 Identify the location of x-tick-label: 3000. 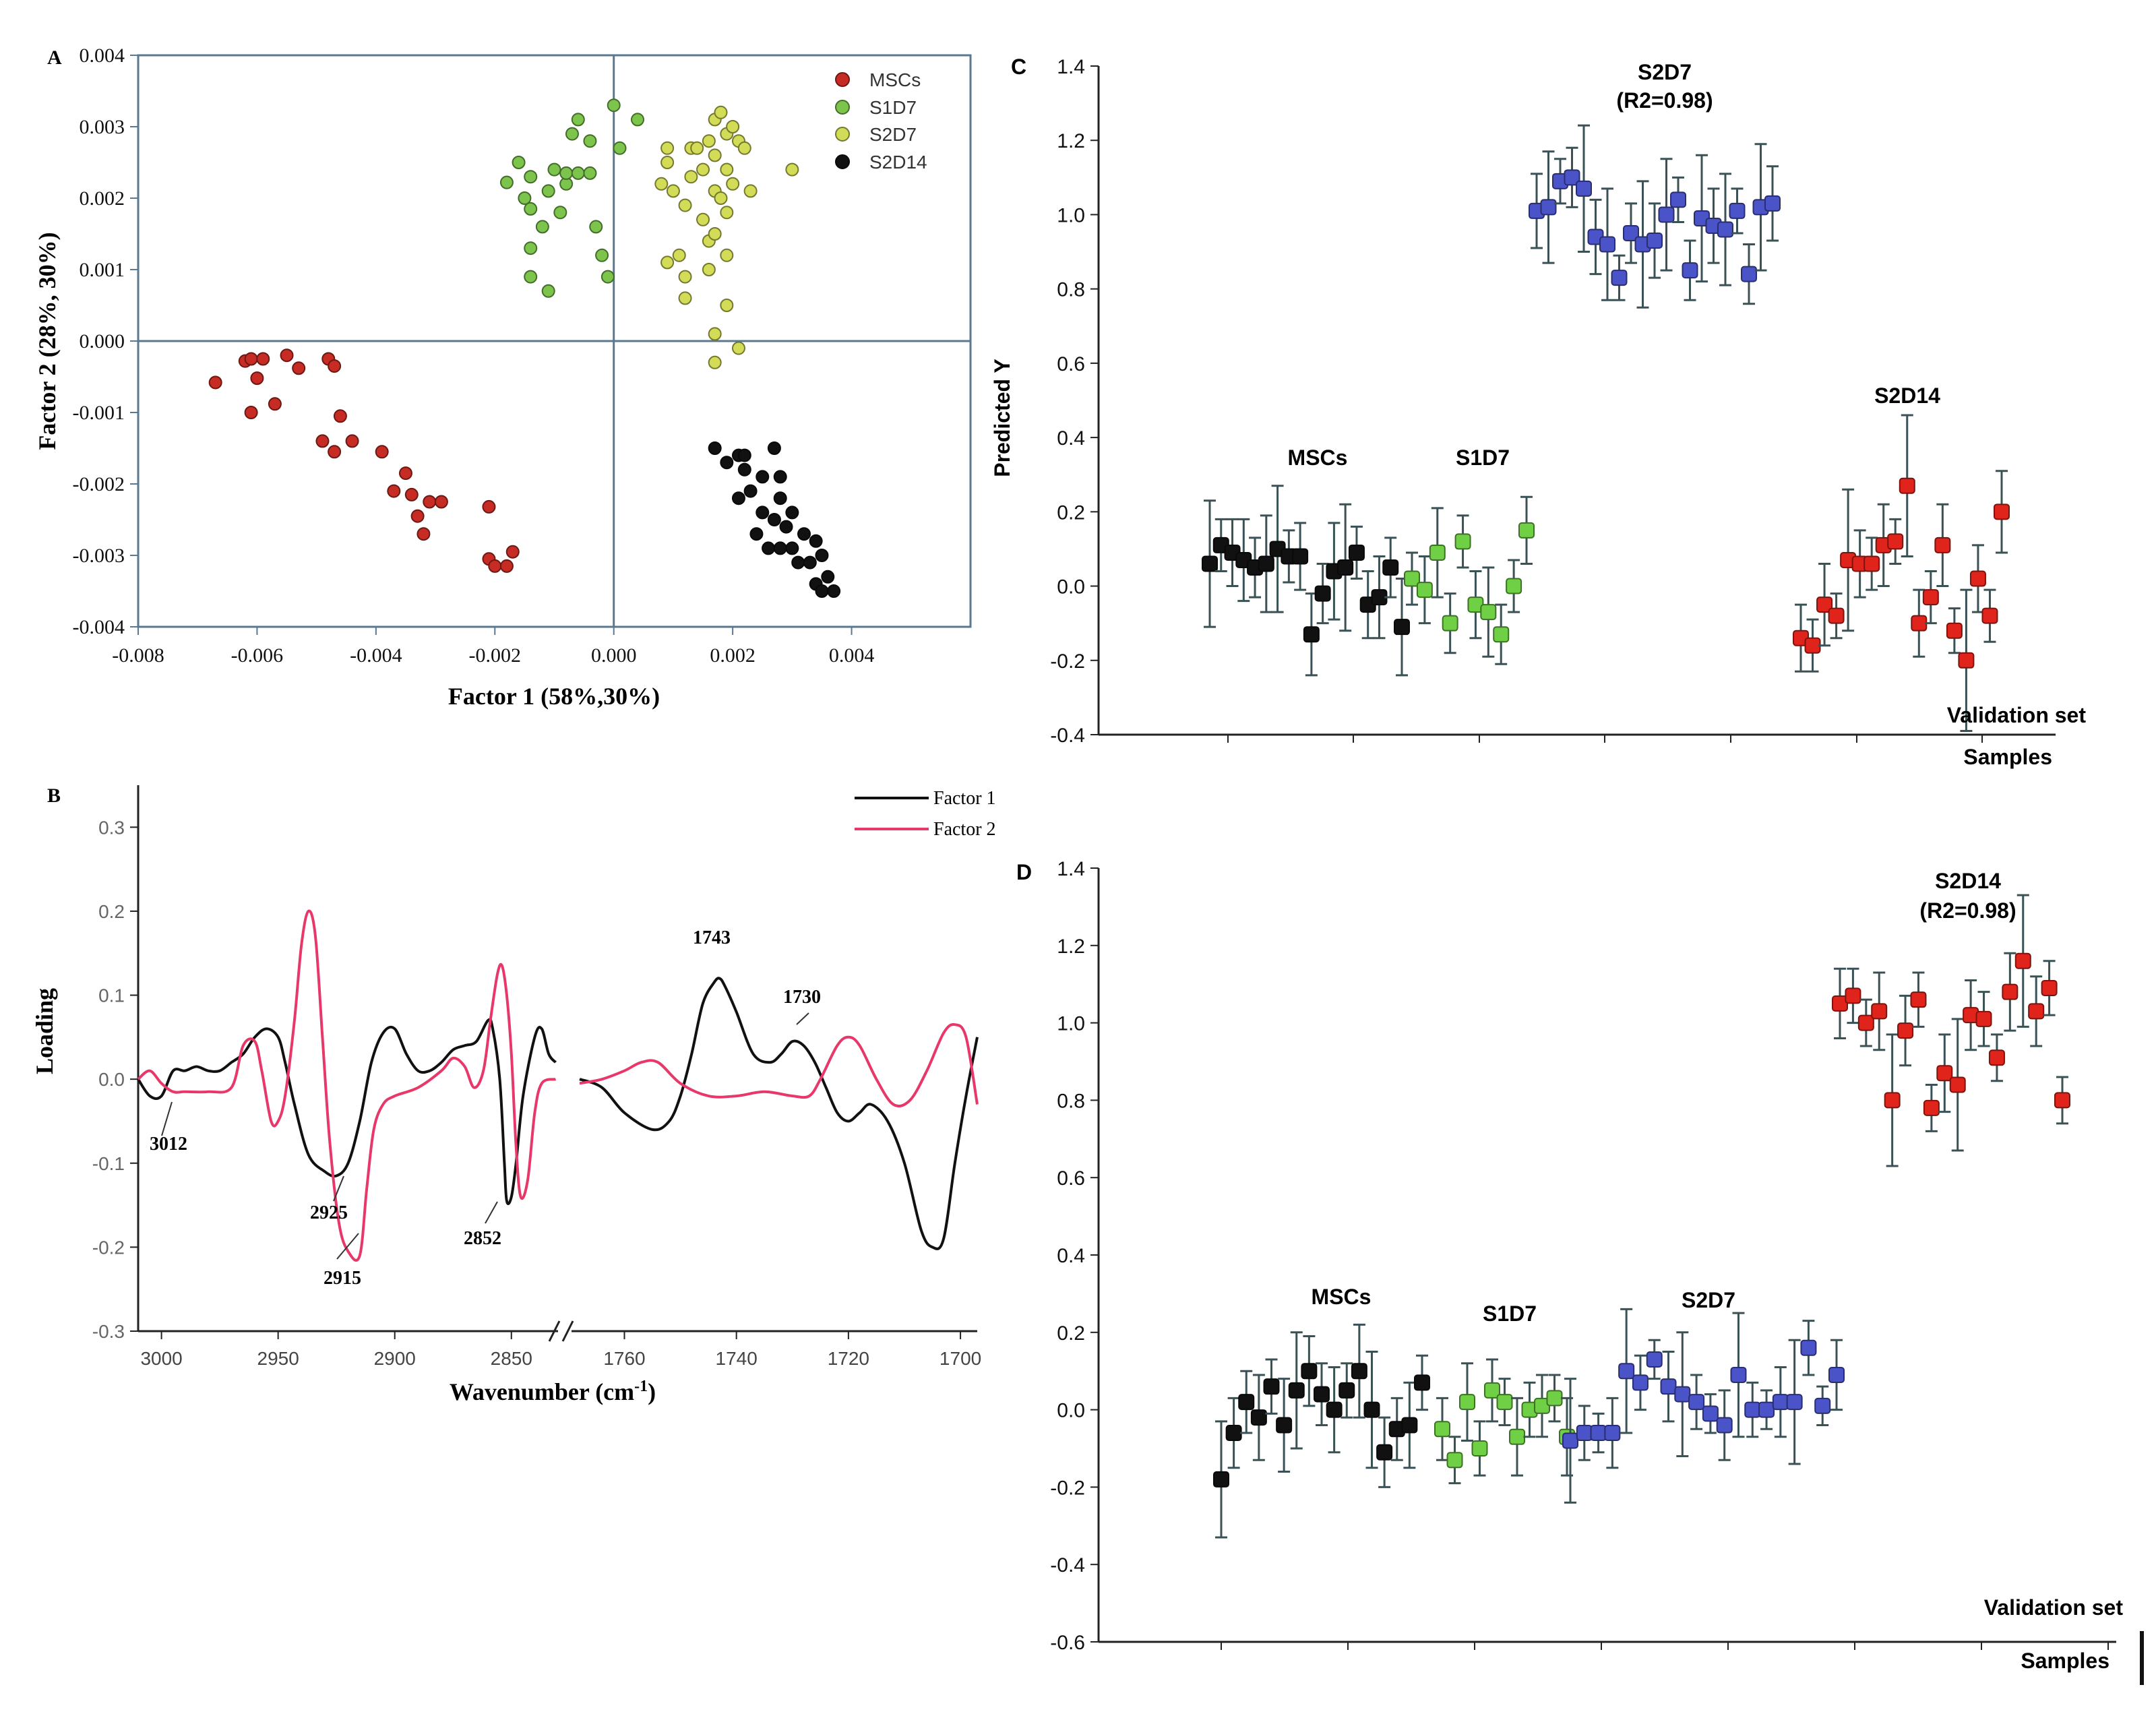
(161, 1358).